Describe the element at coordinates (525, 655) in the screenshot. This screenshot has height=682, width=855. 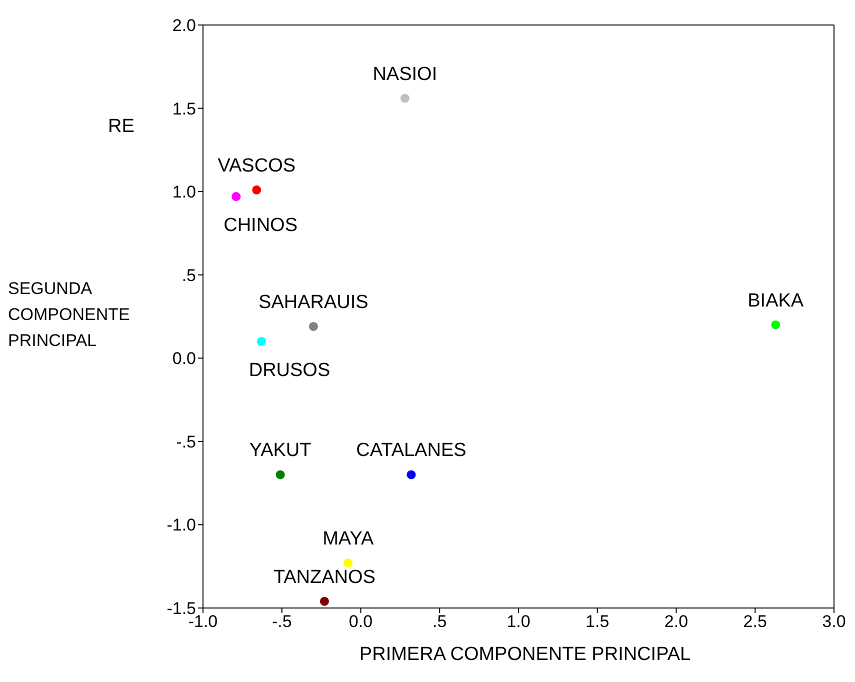
I see `x-axis-title: PRIMERA COMPONENTE PRINCIPAL` at that location.